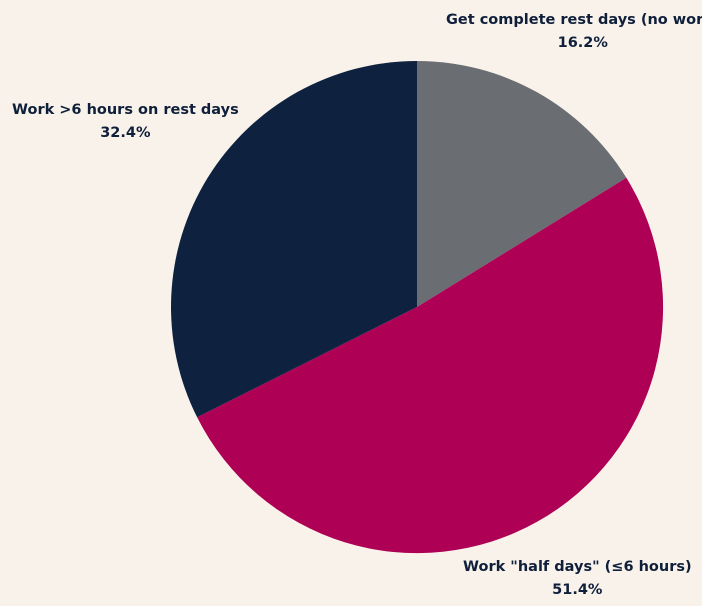 The width and height of the screenshot is (702, 606). I want to click on slice-label-no-work-text: Get complete rest days (no work), so click(574, 20).